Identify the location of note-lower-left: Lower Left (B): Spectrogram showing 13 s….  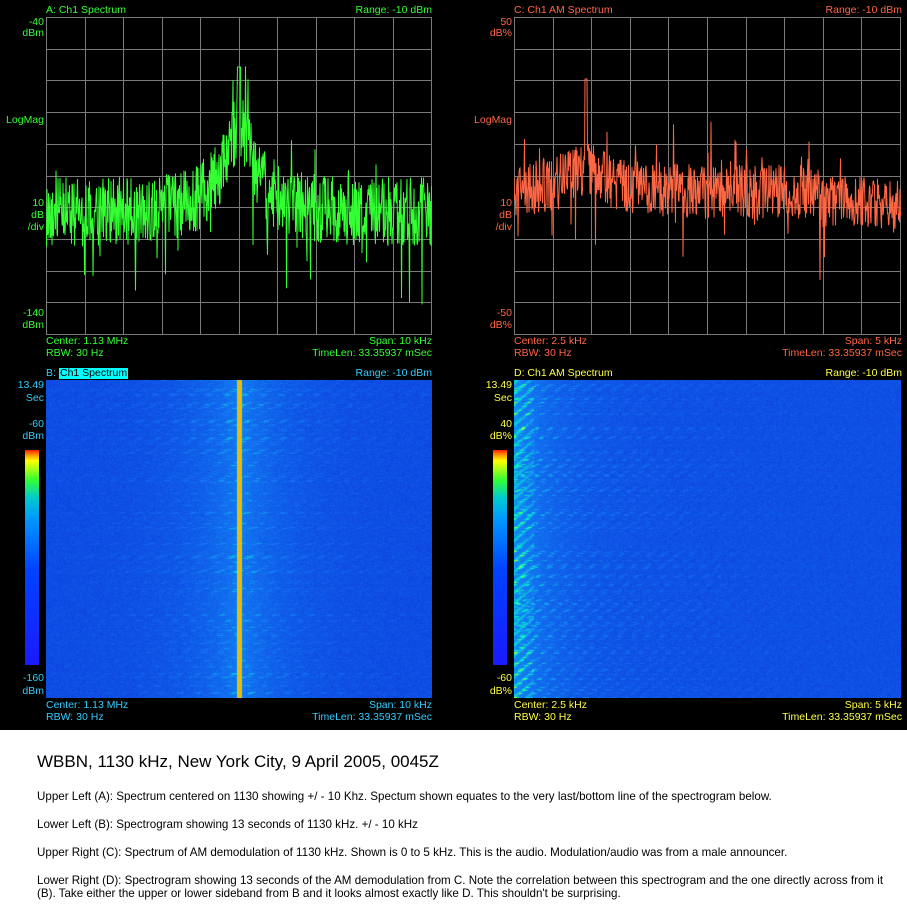
(227, 824).